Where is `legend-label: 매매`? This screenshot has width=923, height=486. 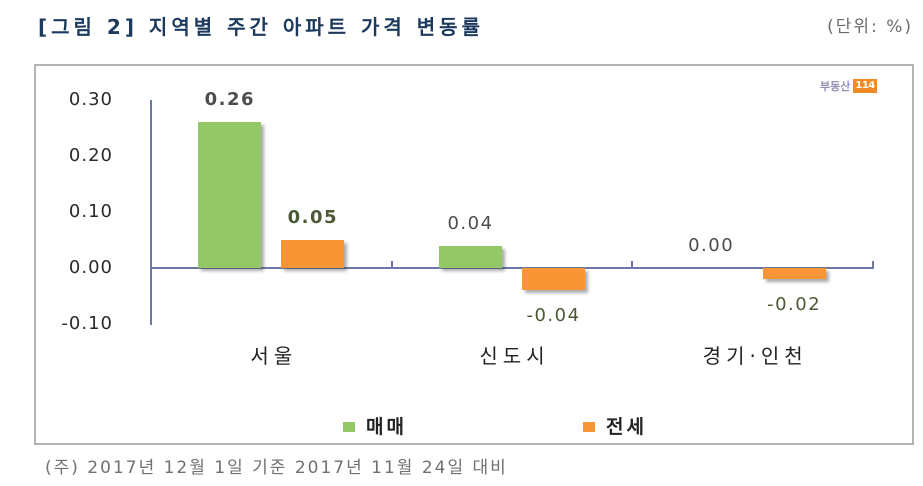
legend-label: 매매 is located at coordinates (386, 427).